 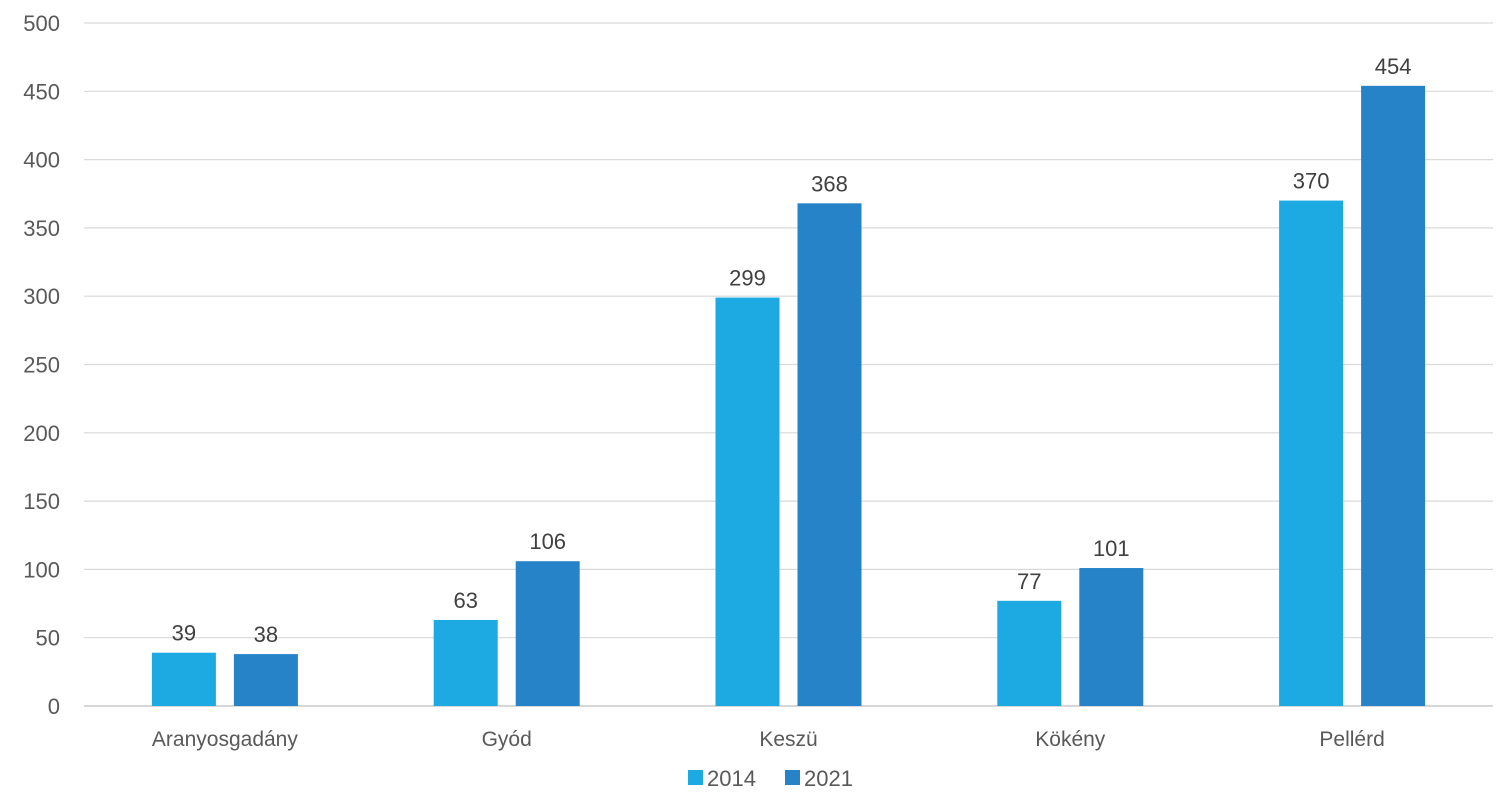 What do you see at coordinates (41, 296) in the screenshot?
I see `y-tick-label: 300` at bounding box center [41, 296].